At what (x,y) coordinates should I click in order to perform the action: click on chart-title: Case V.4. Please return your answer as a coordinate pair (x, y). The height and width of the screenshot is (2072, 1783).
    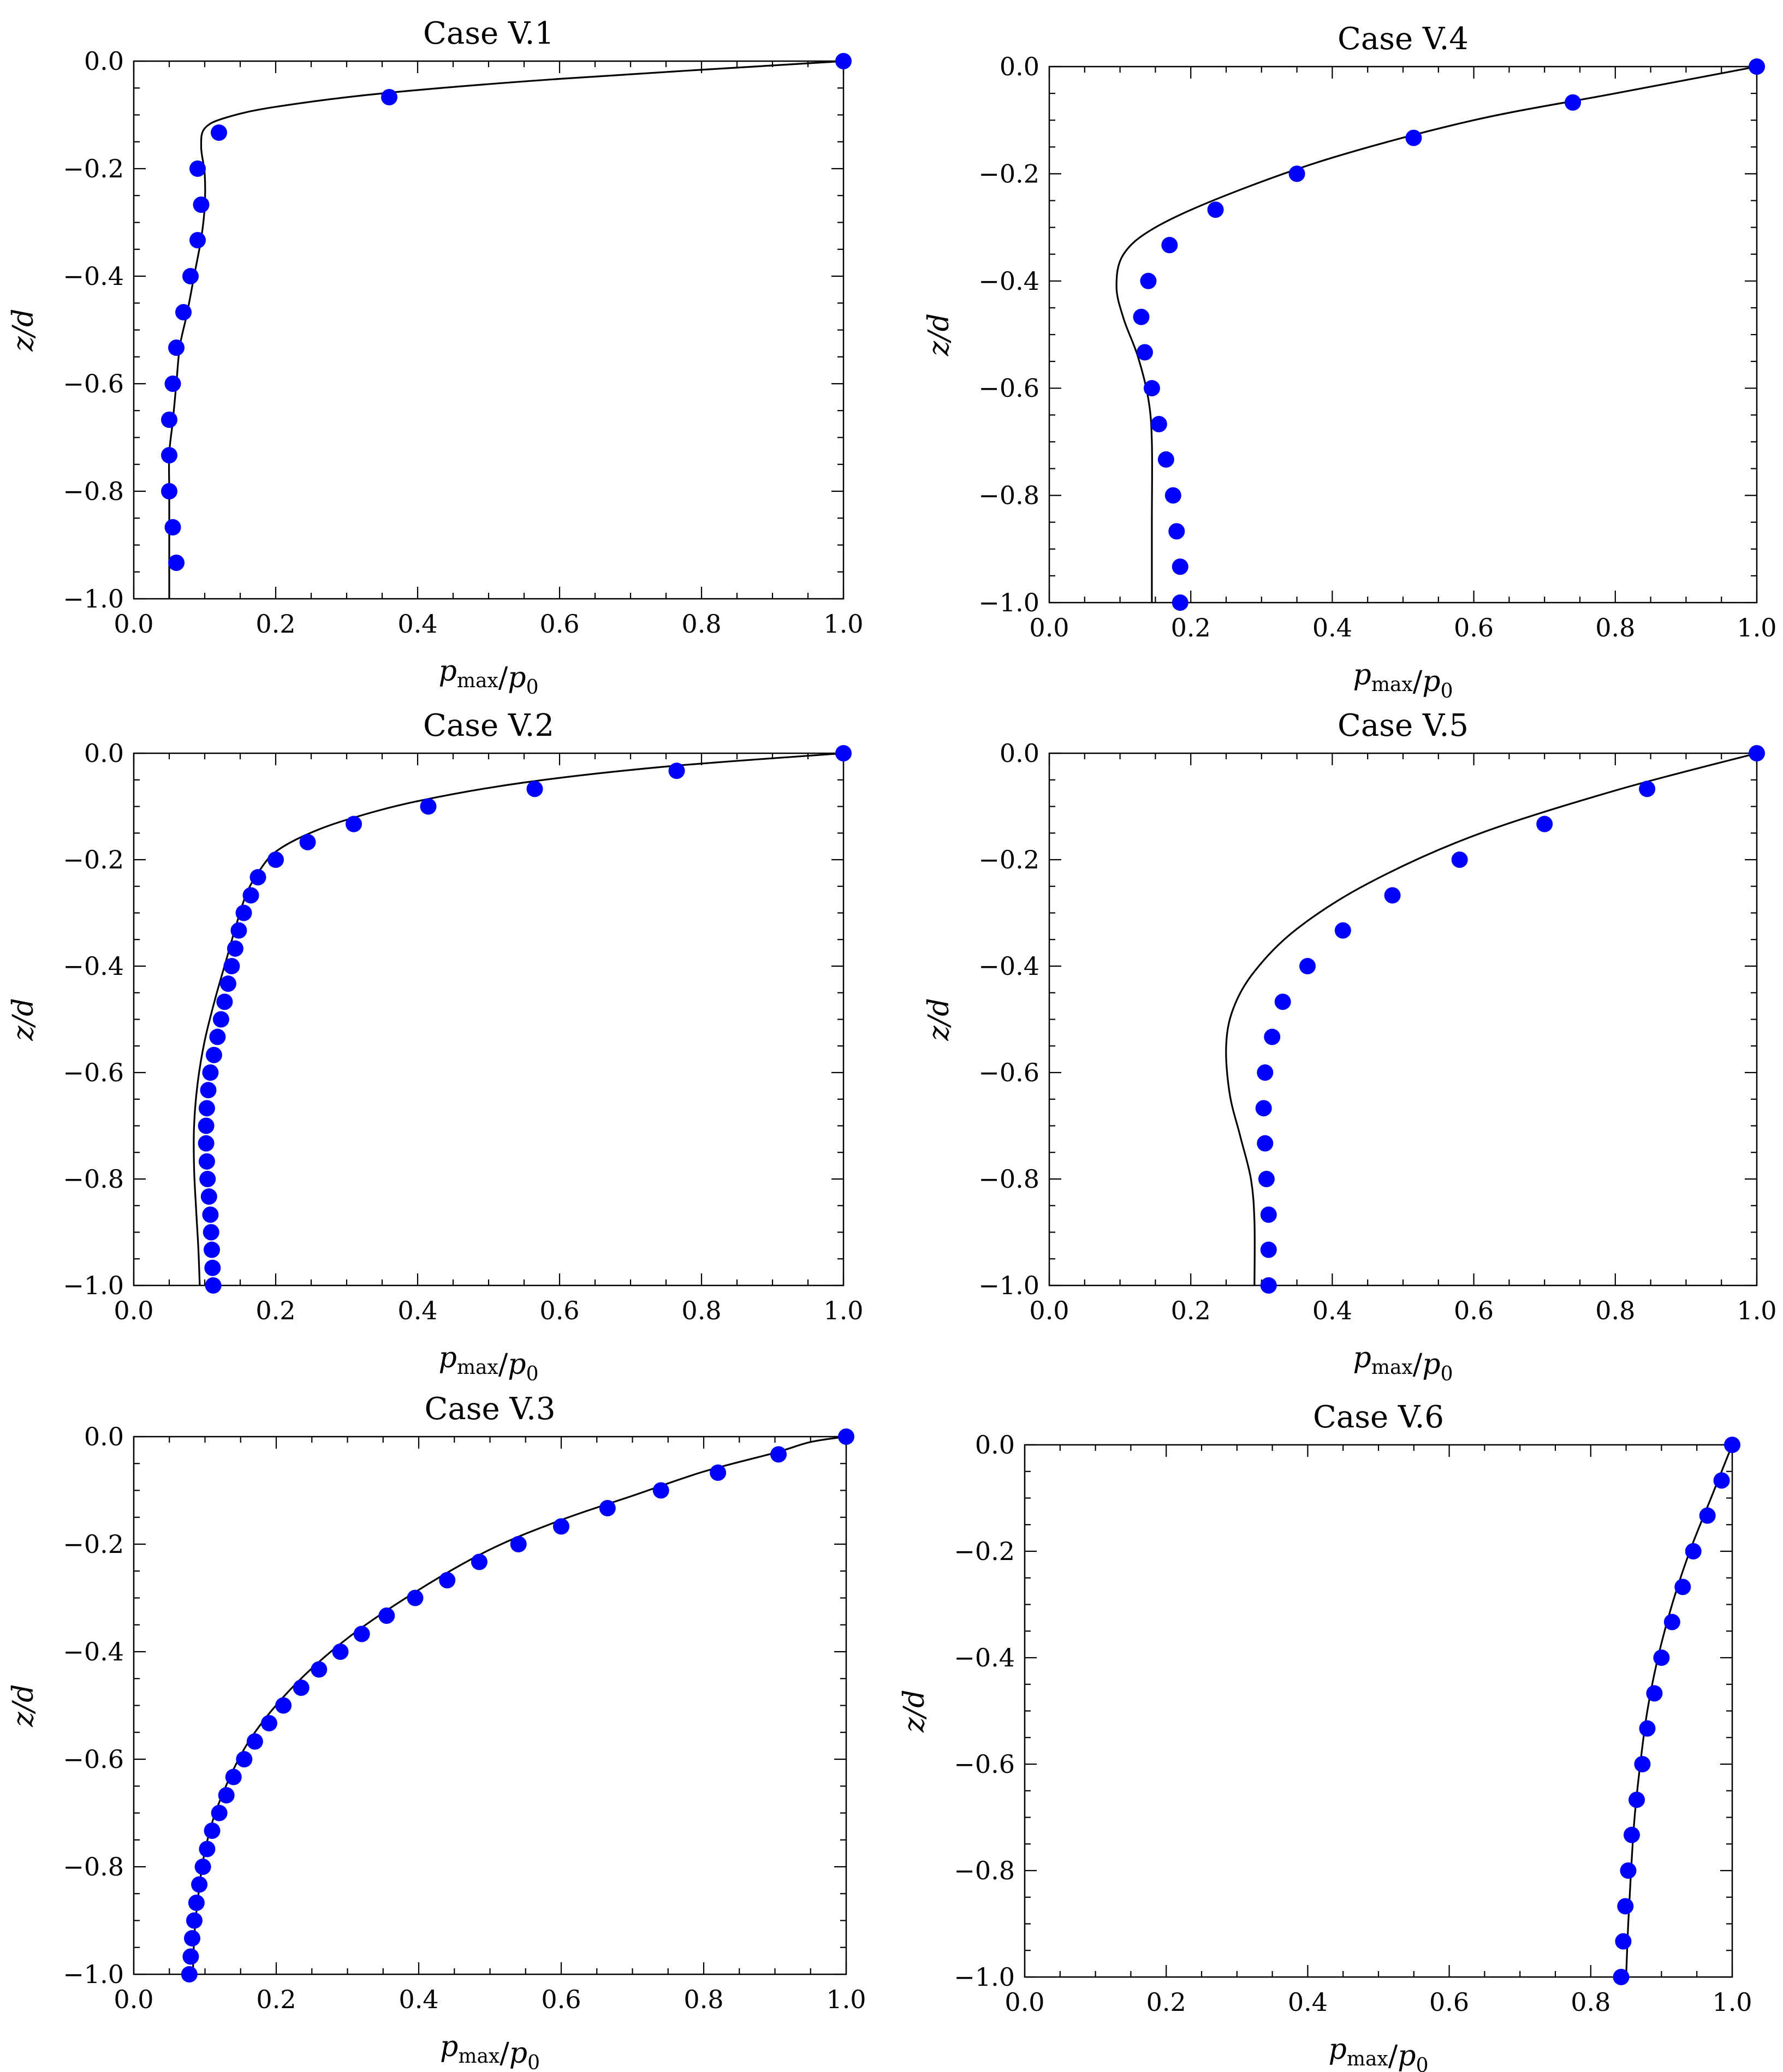
    Looking at the image, I should click on (1404, 39).